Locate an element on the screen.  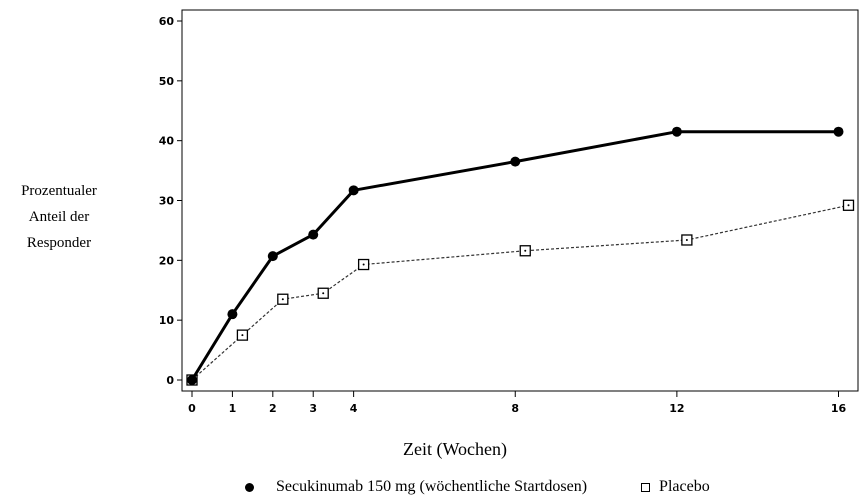
x-tick-label: 0 is located at coordinates (192, 408).